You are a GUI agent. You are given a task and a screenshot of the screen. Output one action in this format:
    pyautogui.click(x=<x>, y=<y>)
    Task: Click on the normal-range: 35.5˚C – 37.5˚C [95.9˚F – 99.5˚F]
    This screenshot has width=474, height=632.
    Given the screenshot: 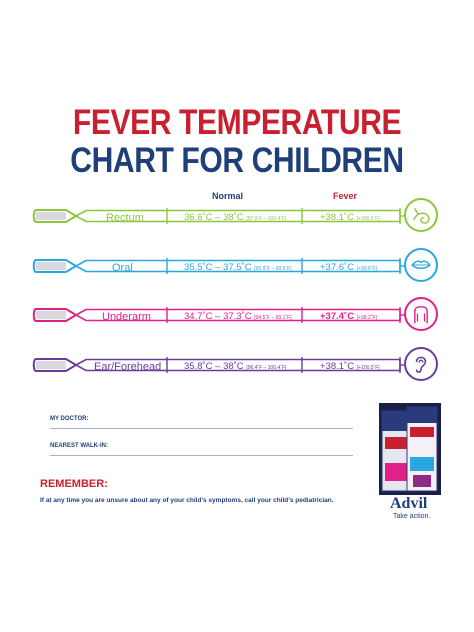 What is the action you would take?
    pyautogui.click(x=237, y=267)
    